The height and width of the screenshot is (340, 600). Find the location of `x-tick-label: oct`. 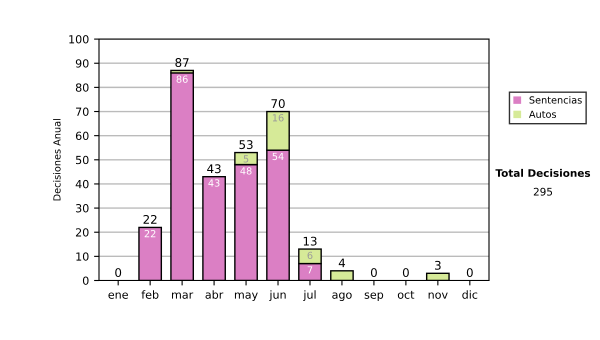

x-tick-label: oct is located at coordinates (406, 294).